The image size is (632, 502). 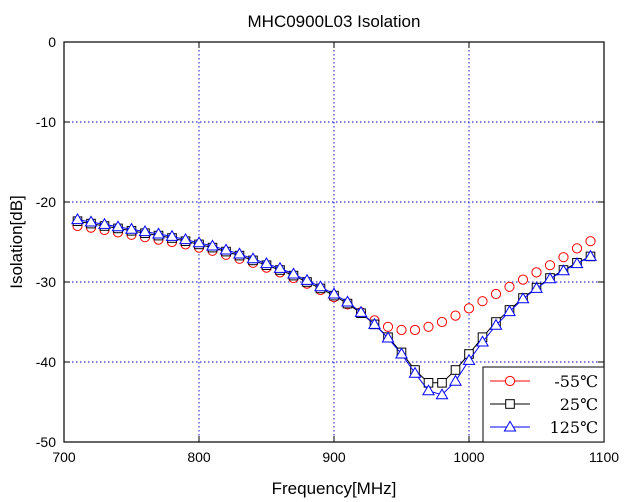 I want to click on y-tick-label: 0, so click(x=52, y=42).